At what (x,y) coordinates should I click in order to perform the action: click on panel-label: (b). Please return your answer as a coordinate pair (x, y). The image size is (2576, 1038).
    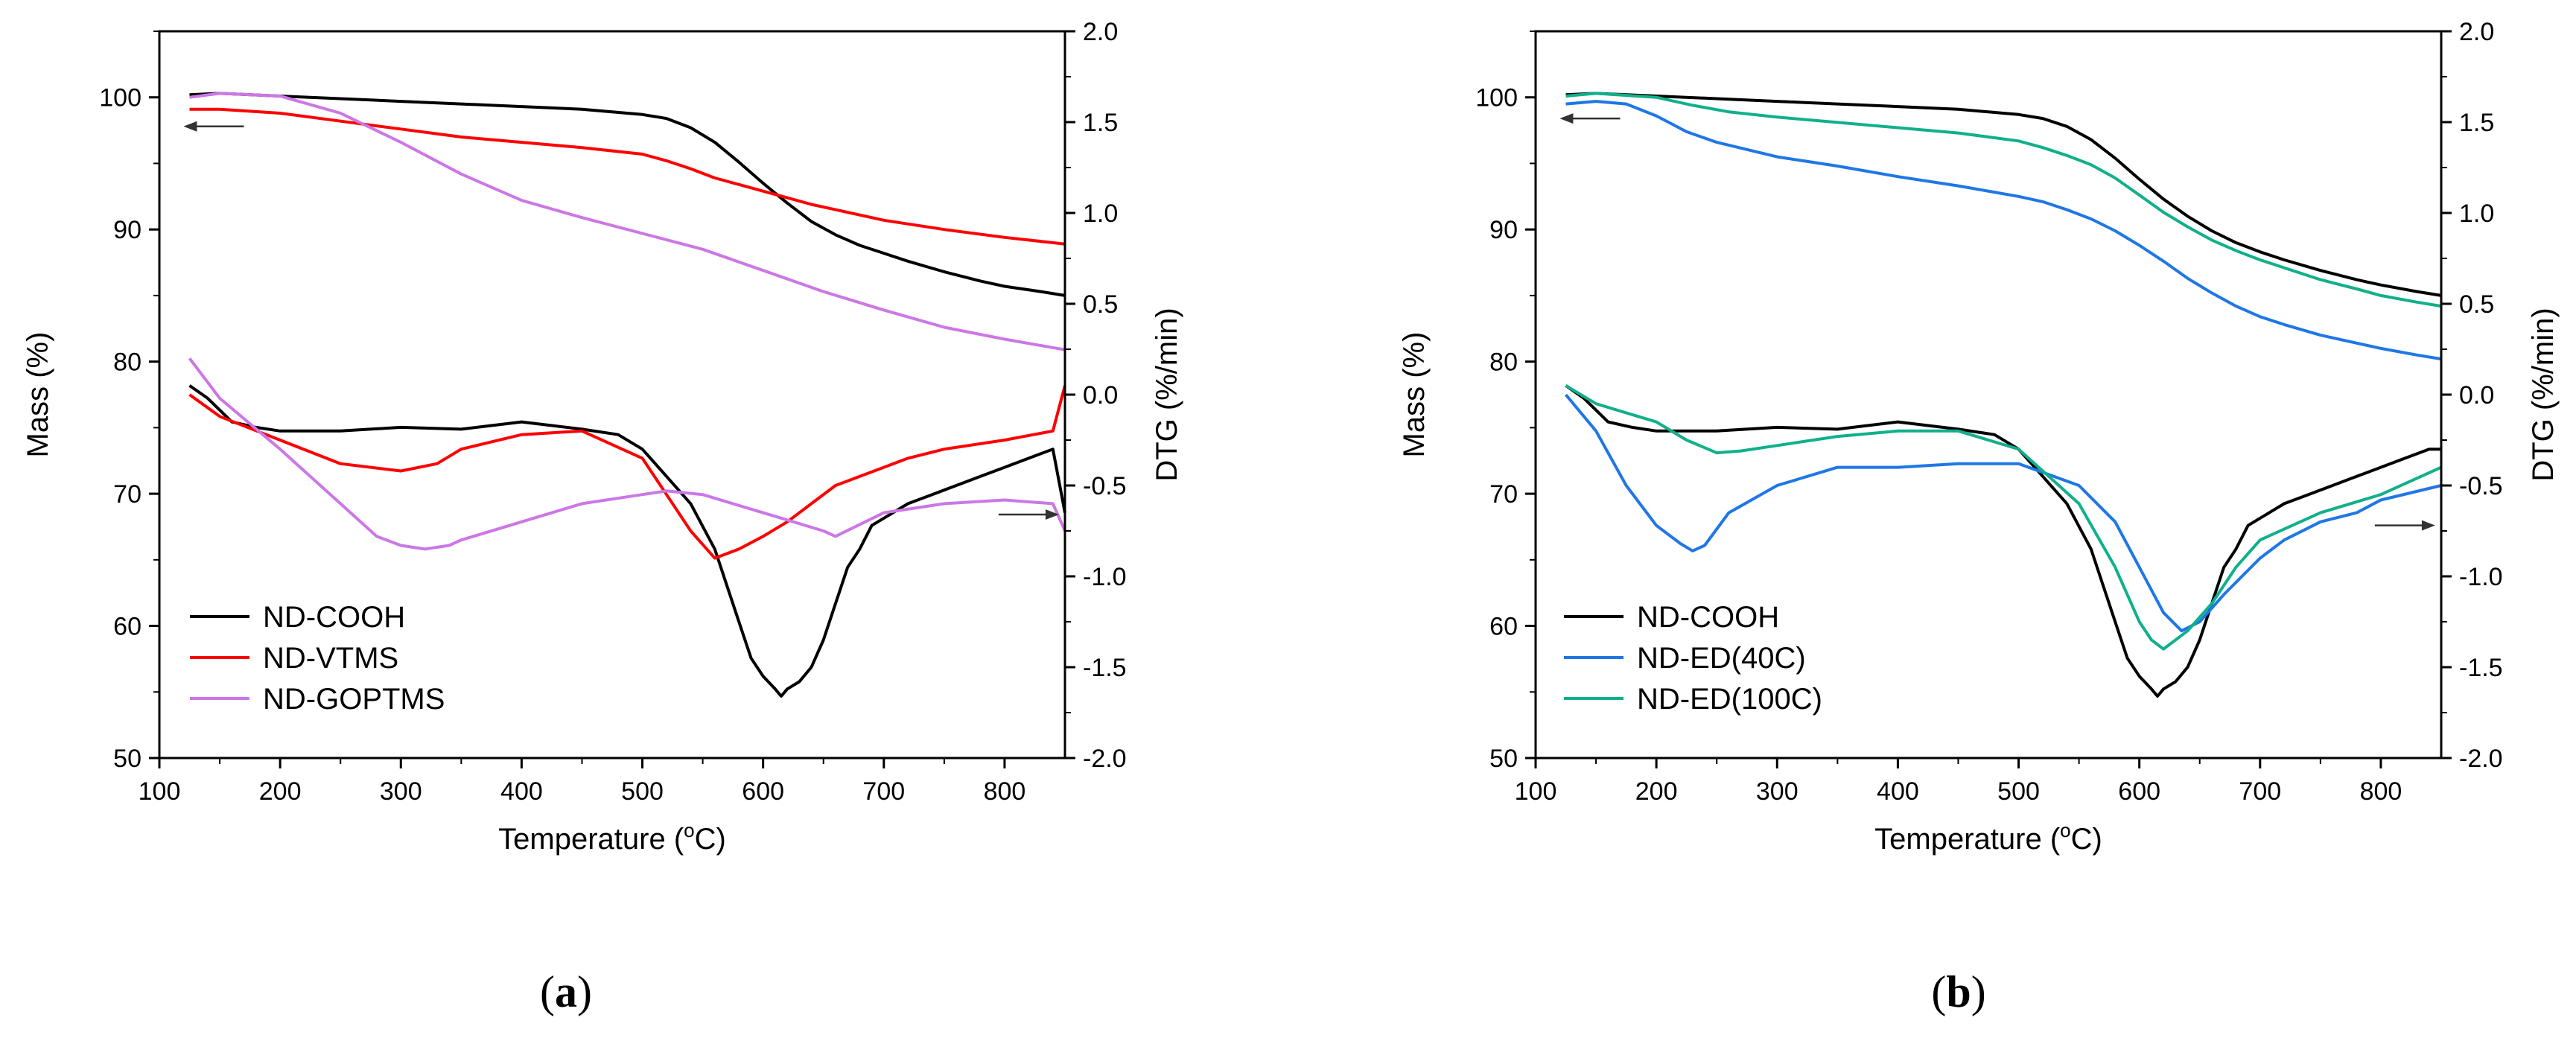
    Looking at the image, I should click on (1958, 991).